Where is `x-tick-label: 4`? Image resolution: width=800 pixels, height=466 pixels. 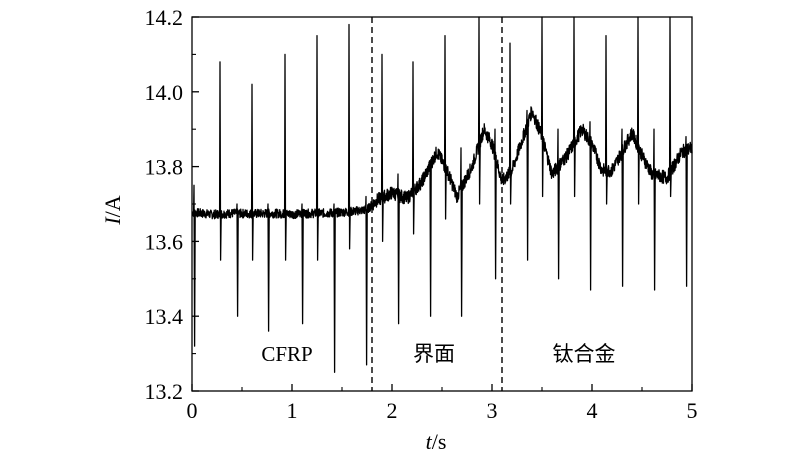 x-tick-label: 4 is located at coordinates (592, 410).